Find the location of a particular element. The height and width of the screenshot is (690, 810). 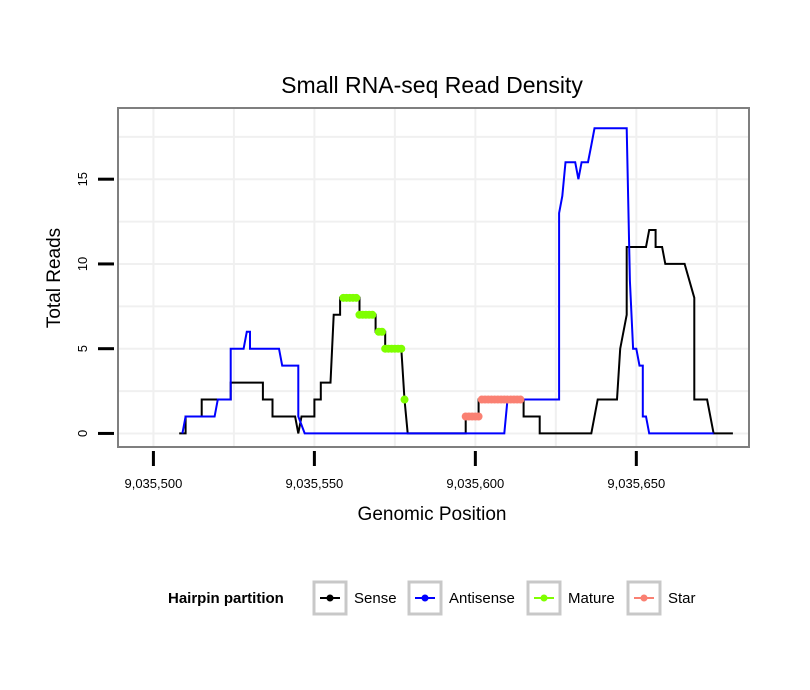

y-tick-label: 15 is located at coordinates (82, 179).